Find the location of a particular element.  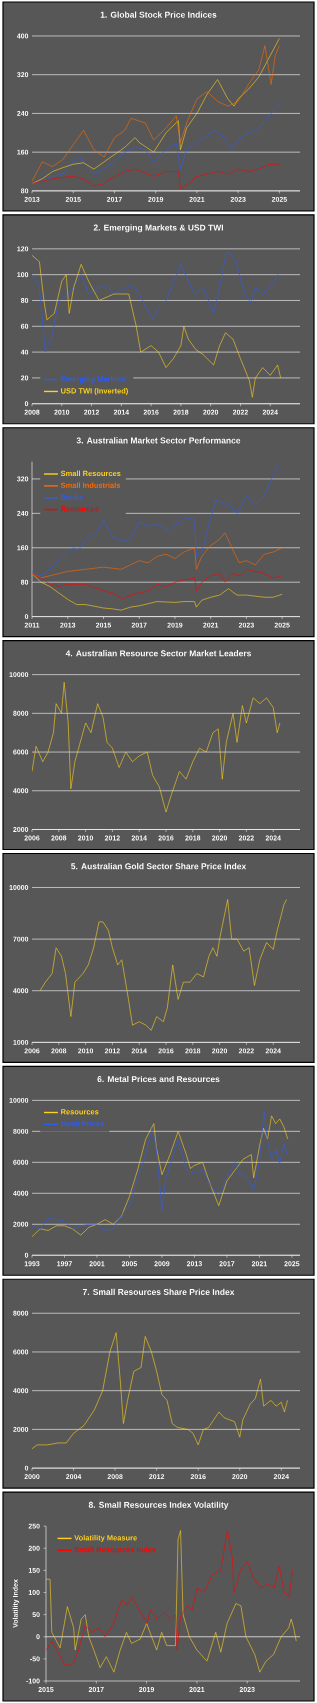

chart-title: 3. Australian Market Sector Performance is located at coordinates (158, 440).